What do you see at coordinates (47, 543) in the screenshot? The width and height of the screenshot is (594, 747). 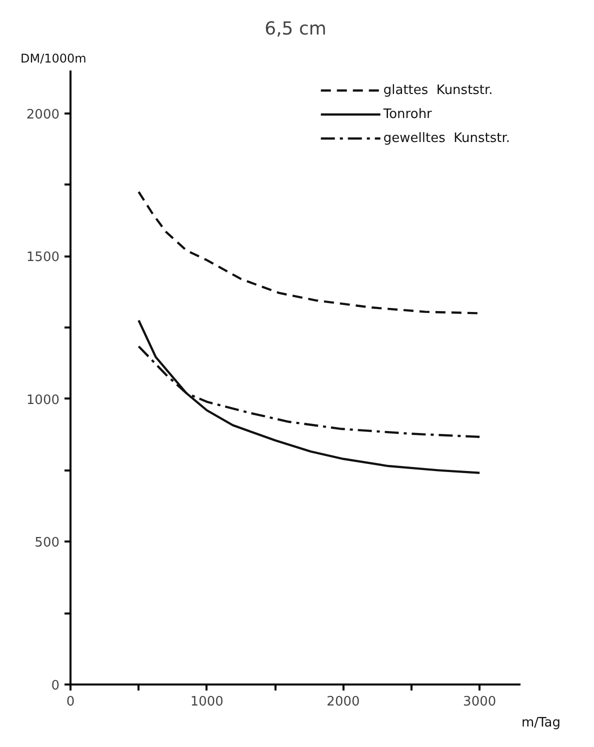 I see `y-tick-label: 500` at bounding box center [47, 543].